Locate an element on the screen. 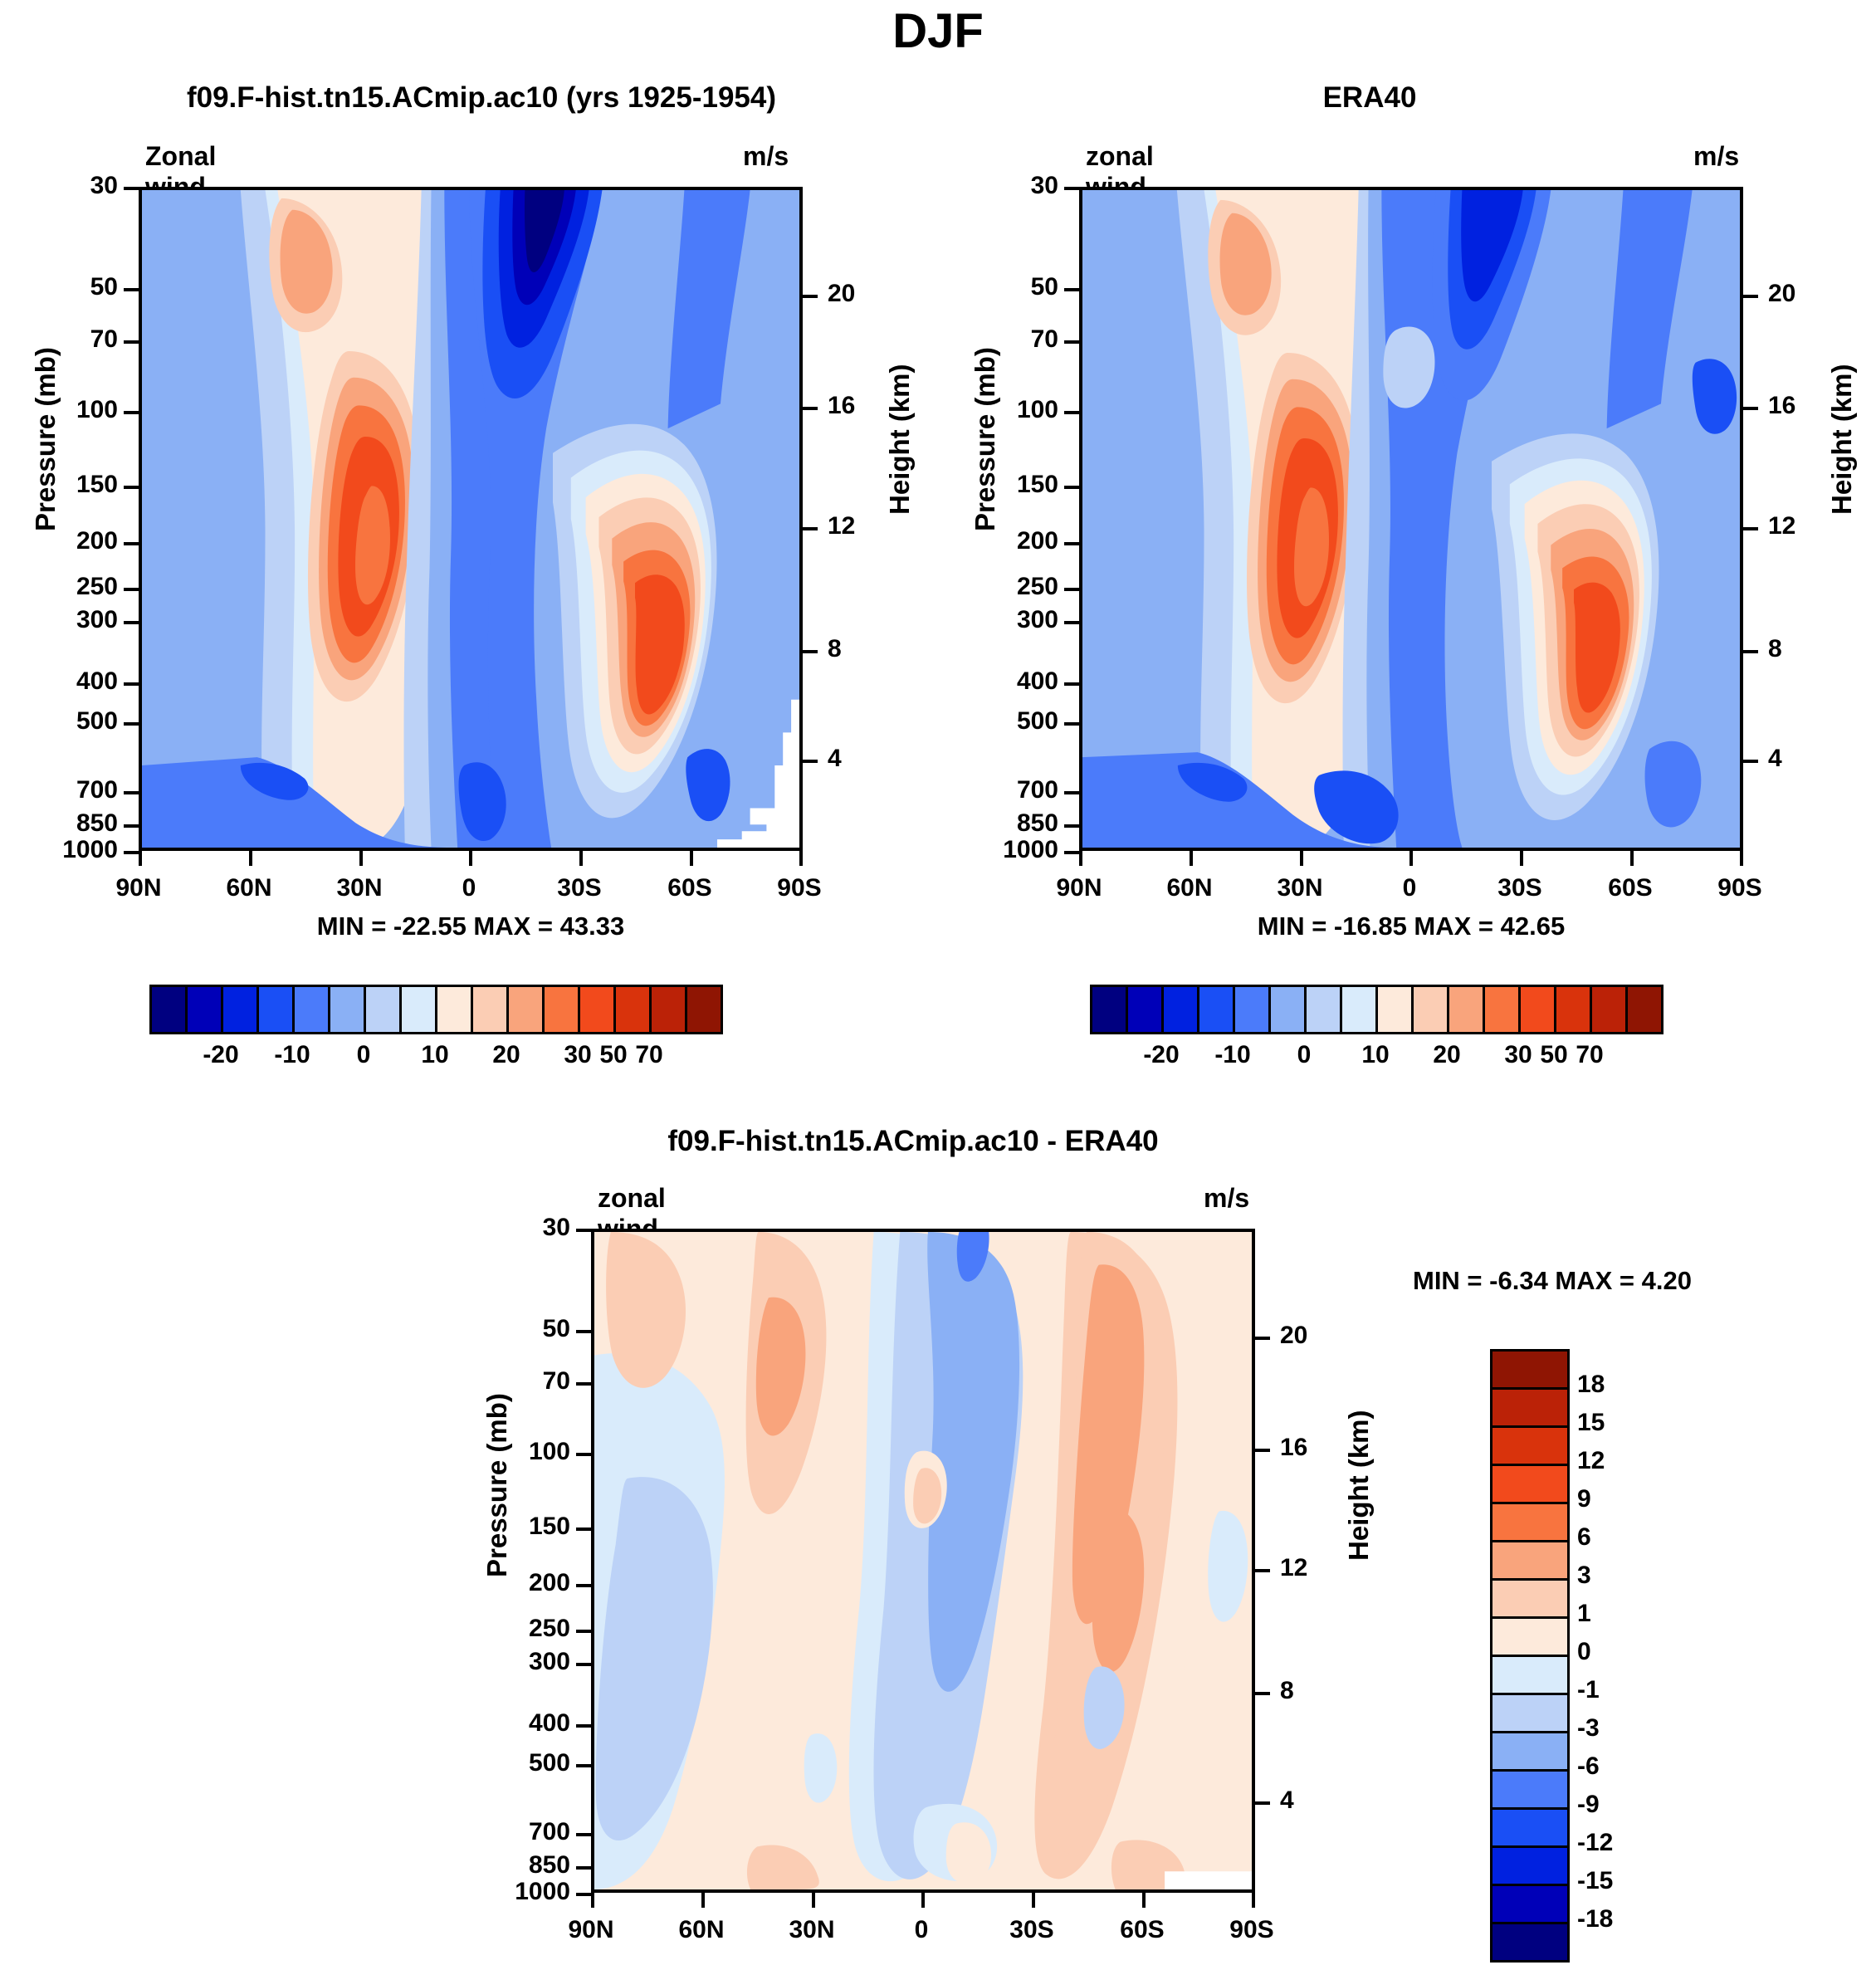 This screenshot has width=1876, height=1965. colorbar-tick-label: 1 is located at coordinates (1584, 1613).